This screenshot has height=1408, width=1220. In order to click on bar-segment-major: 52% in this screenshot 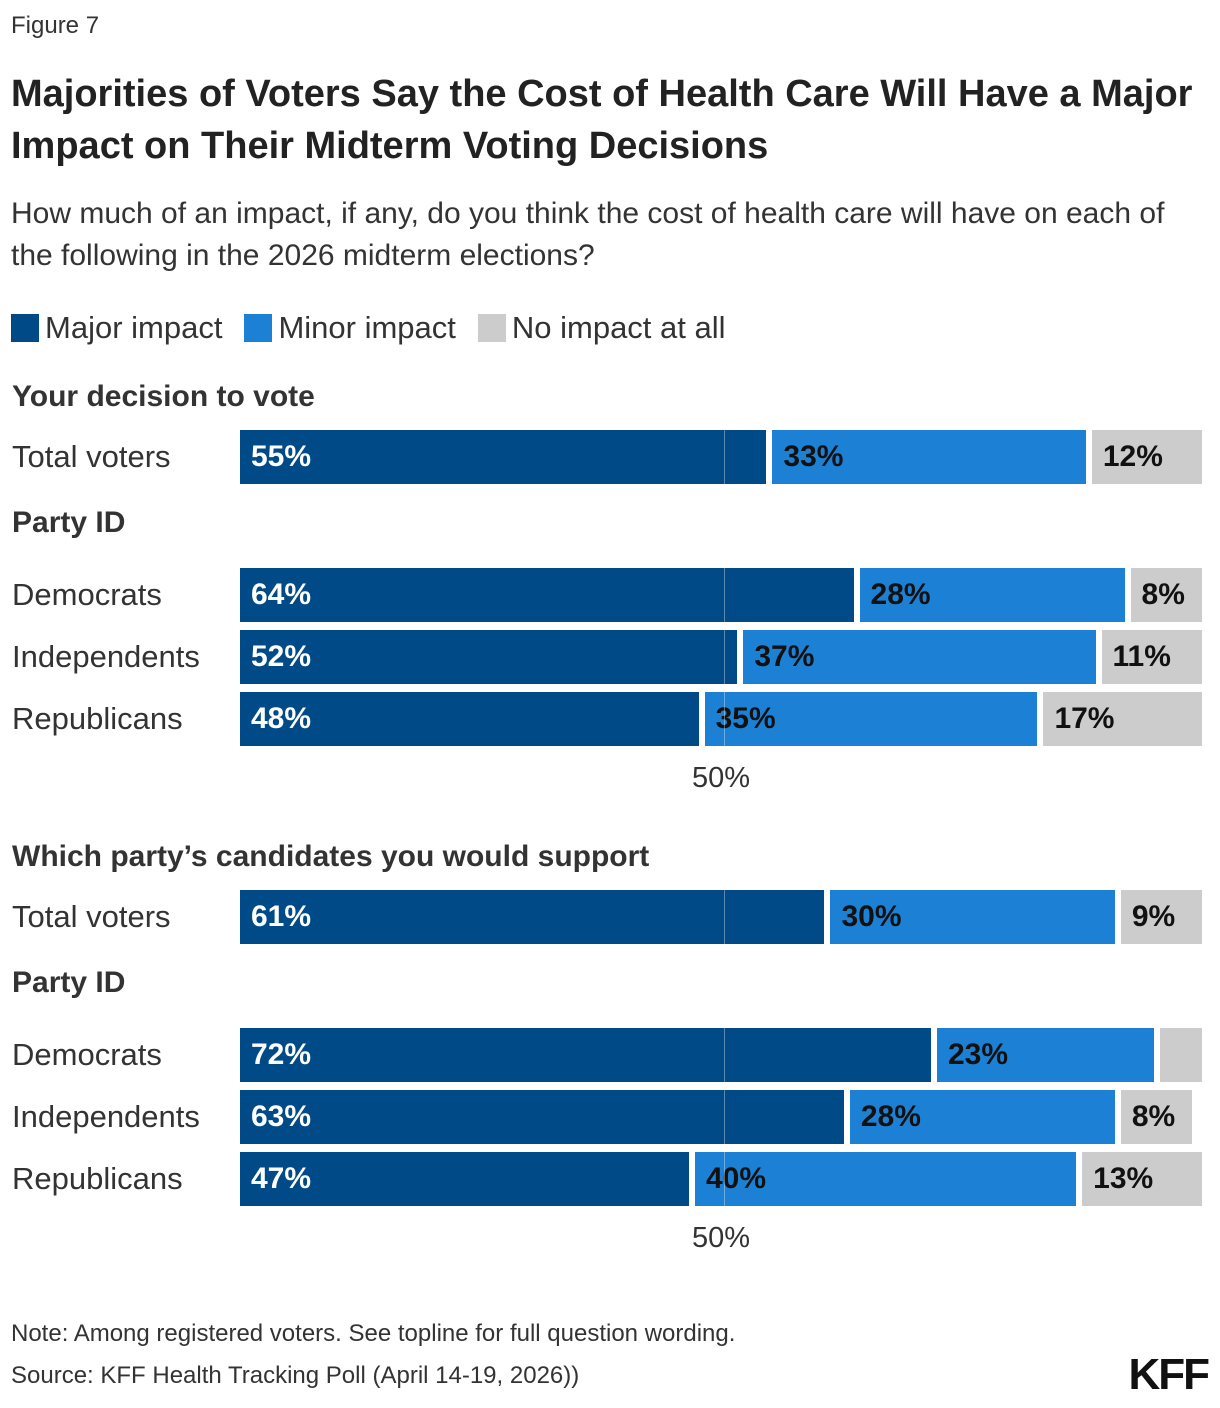, I will do `click(489, 657)`.